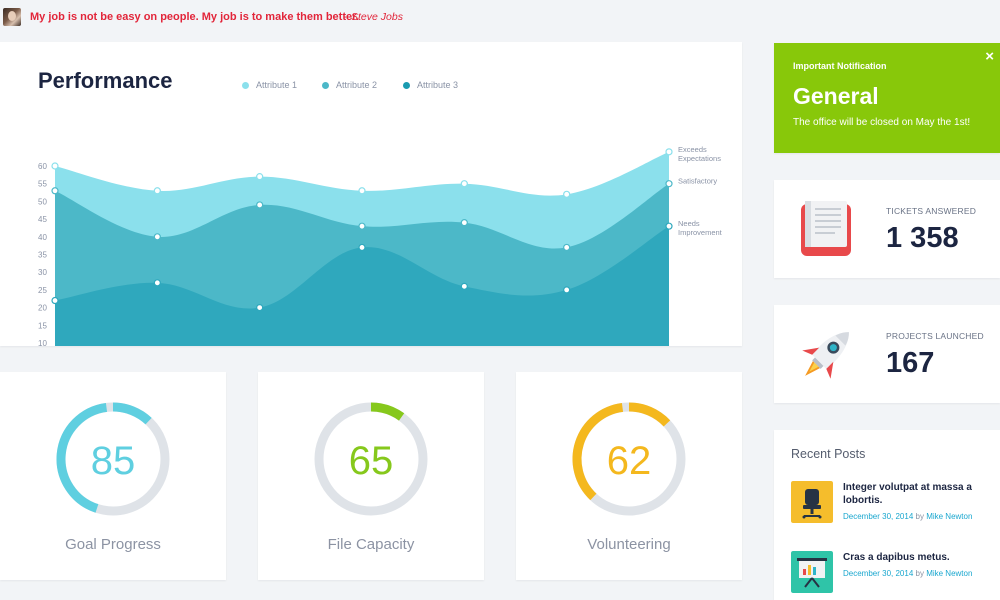 This screenshot has width=1000, height=600. I want to click on gauge-card-volunteering: 62 Volunteering, so click(629, 476).